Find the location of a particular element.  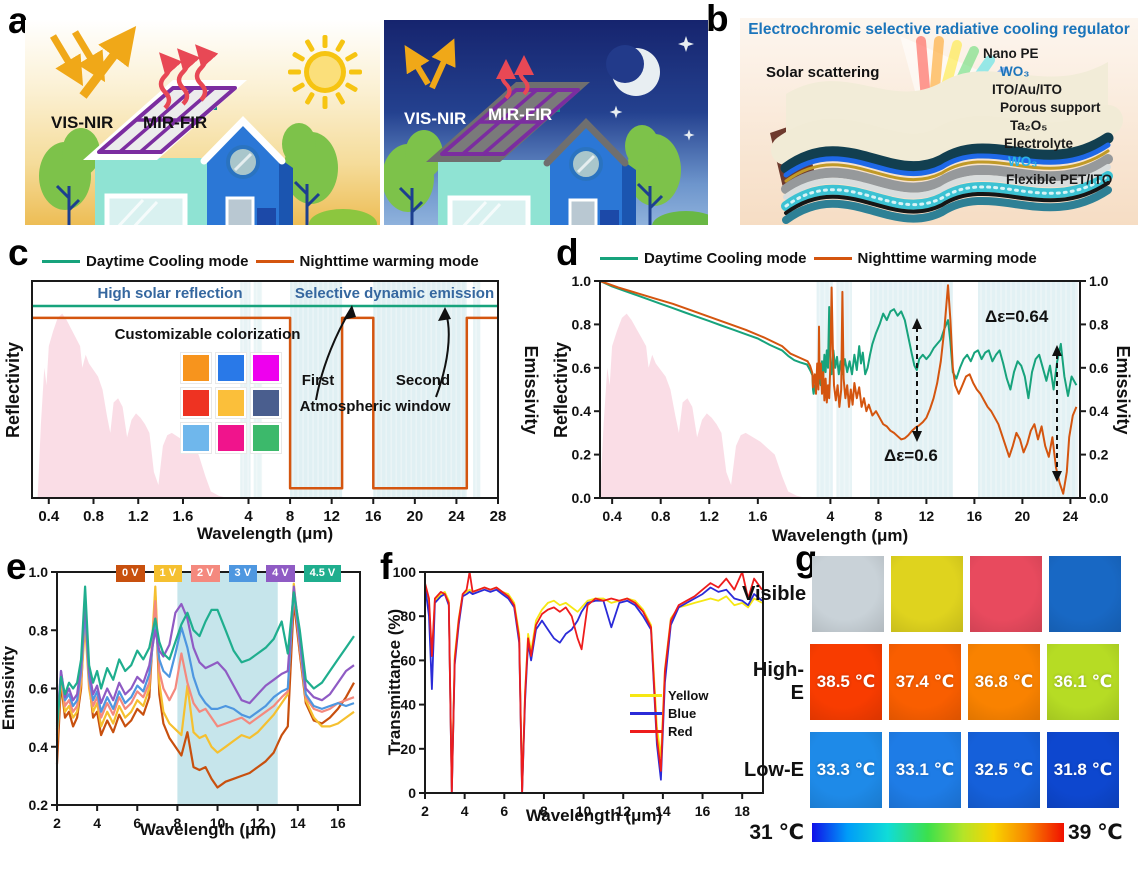

layer-label-4: Porous support is located at coordinates (1050, 107).